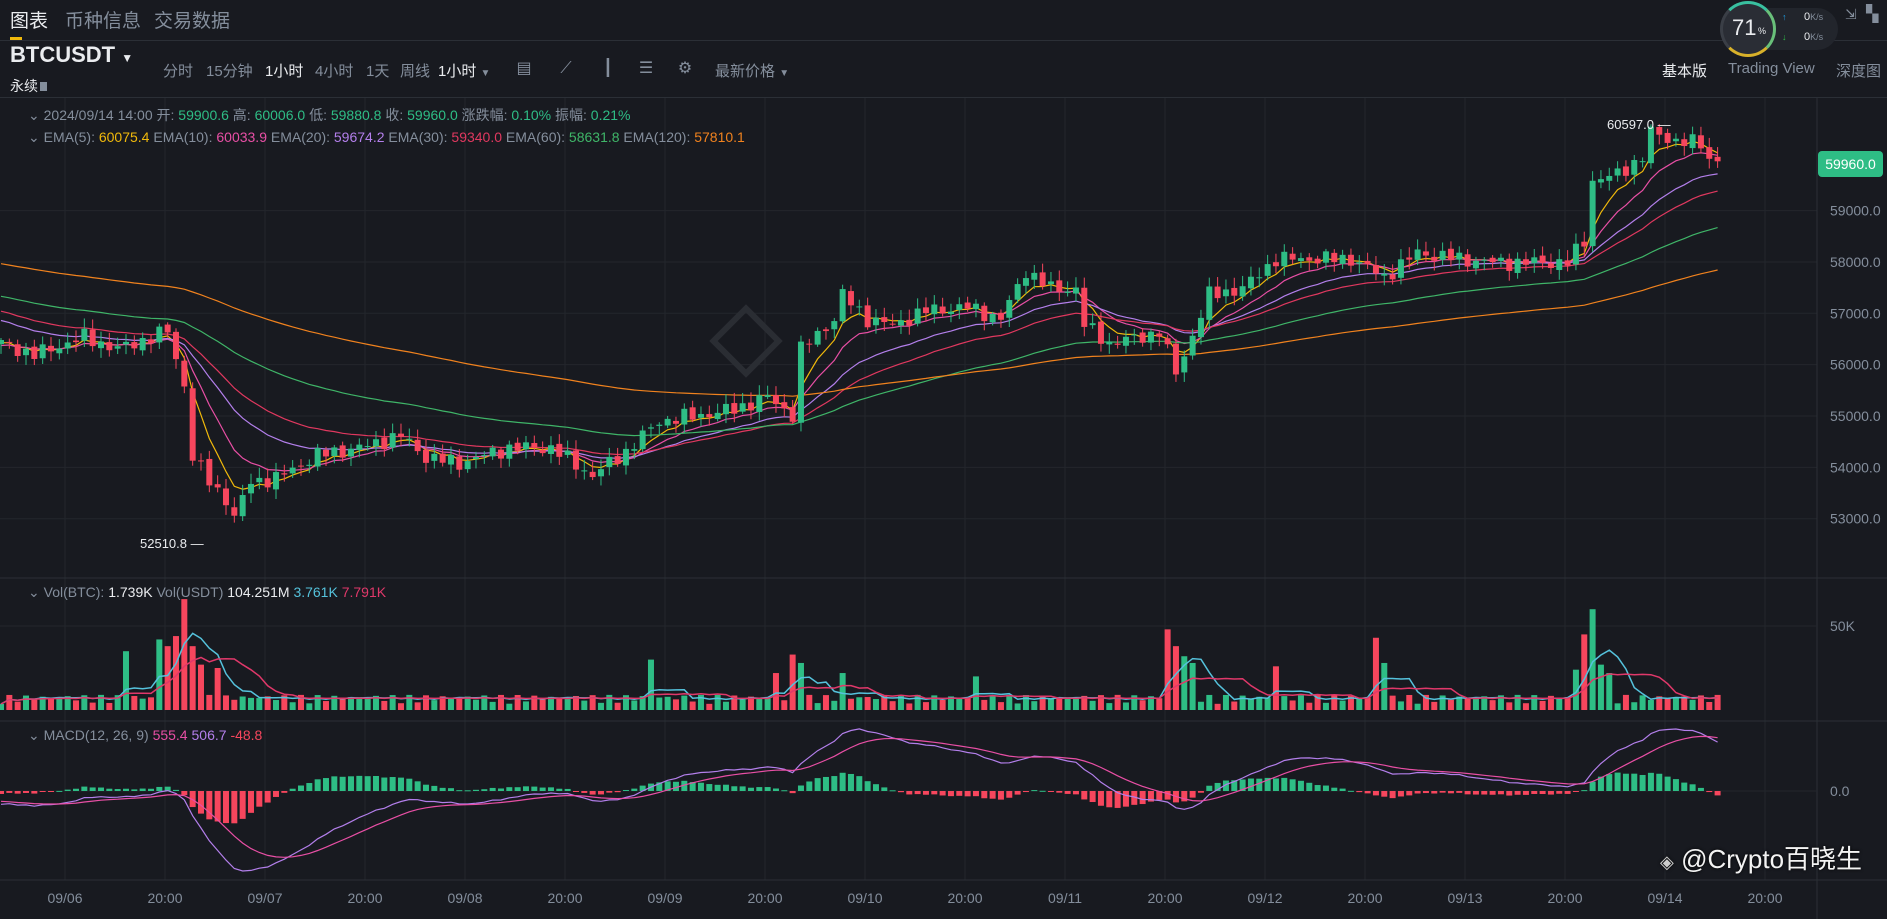 This screenshot has width=1887, height=919. What do you see at coordinates (71, 55) in the screenshot?
I see `symbol-selector: BTCUSDT ▼` at bounding box center [71, 55].